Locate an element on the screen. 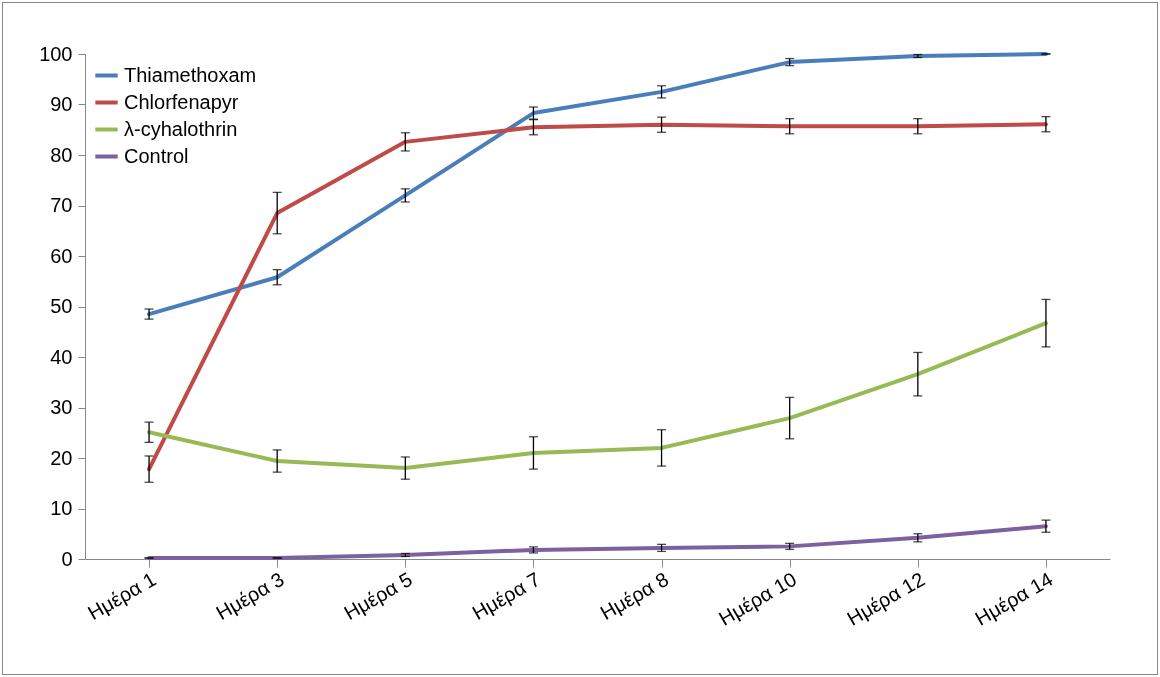  y-tick-label: 100 is located at coordinates (56, 53).